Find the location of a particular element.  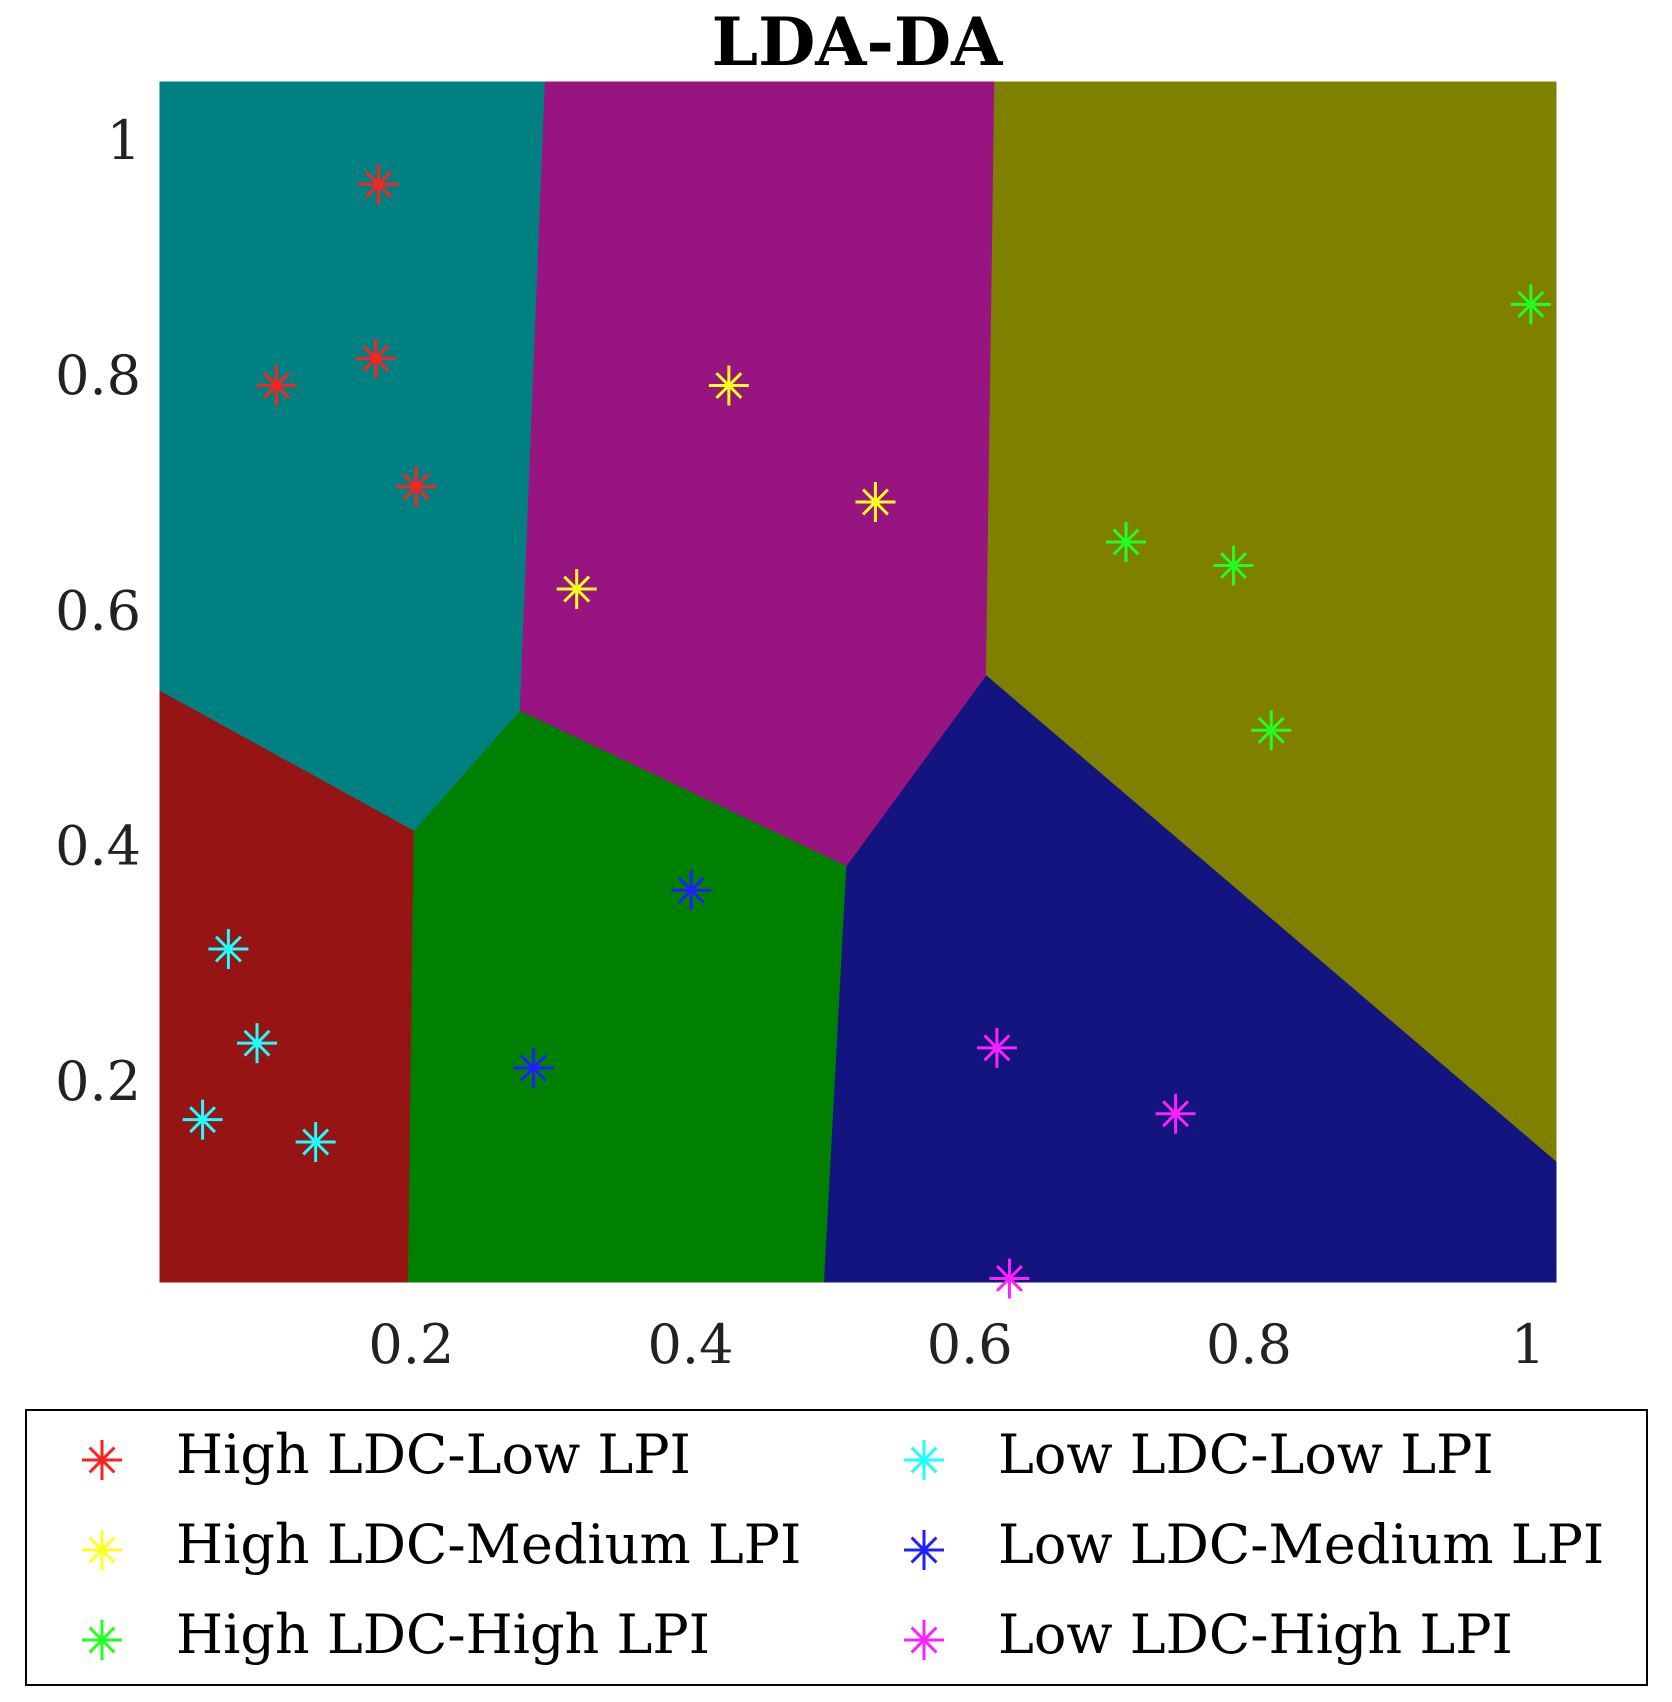

high-ldc-low-lpi-region is located at coordinates (352, 457).